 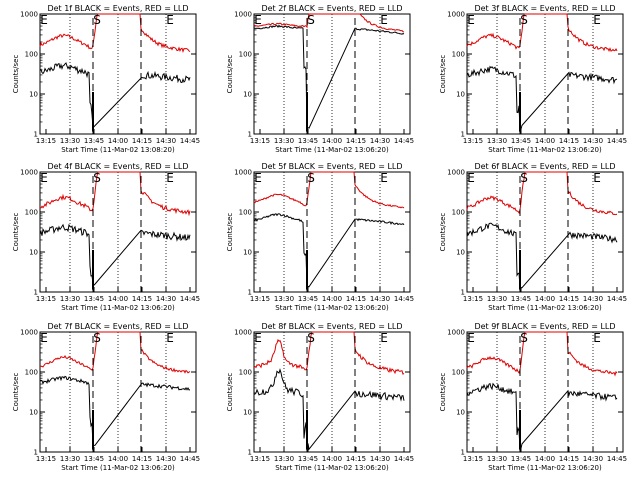 What do you see at coordinates (332, 468) in the screenshot?
I see `x-axis-label: Start Time (11-Mar-02 13:06:20)` at bounding box center [332, 468].